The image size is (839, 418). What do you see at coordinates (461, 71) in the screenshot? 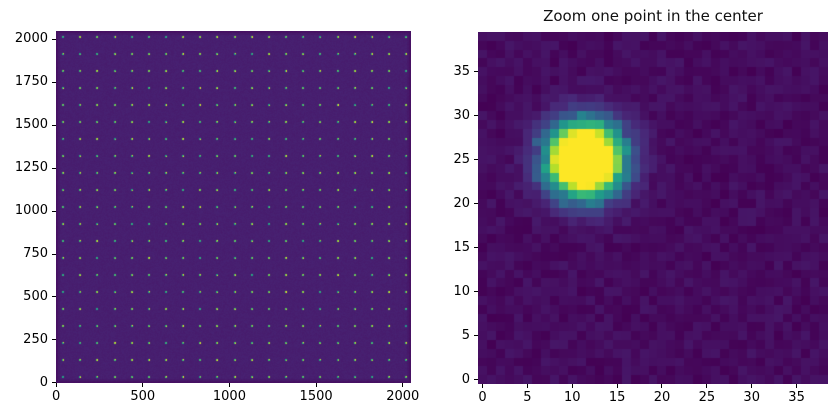
I see `y-tick-label: 35` at bounding box center [461, 71].